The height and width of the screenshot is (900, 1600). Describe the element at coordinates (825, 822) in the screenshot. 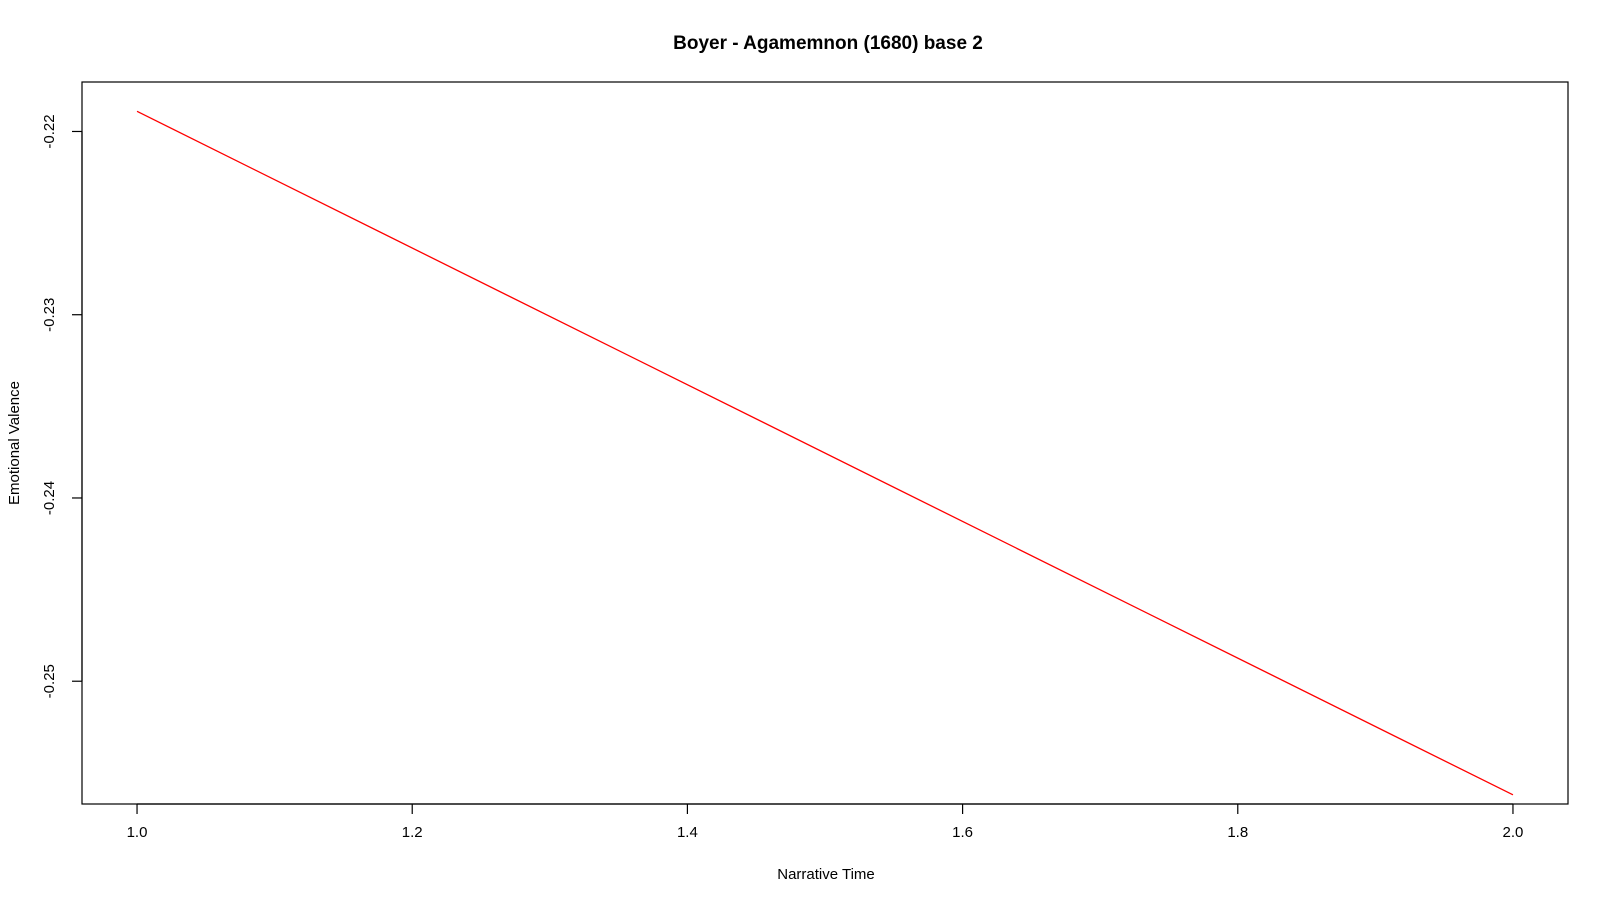

I see `x-axis: 1.0 1.2 1.4 1.6 1.8 2.0` at that location.